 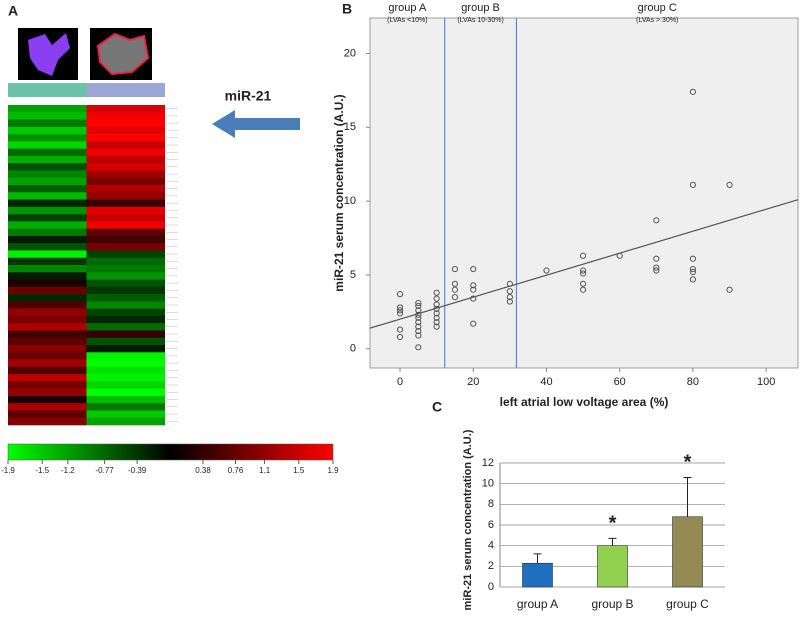 What do you see at coordinates (350, 53) in the screenshot?
I see `y-tick-label: 20` at bounding box center [350, 53].